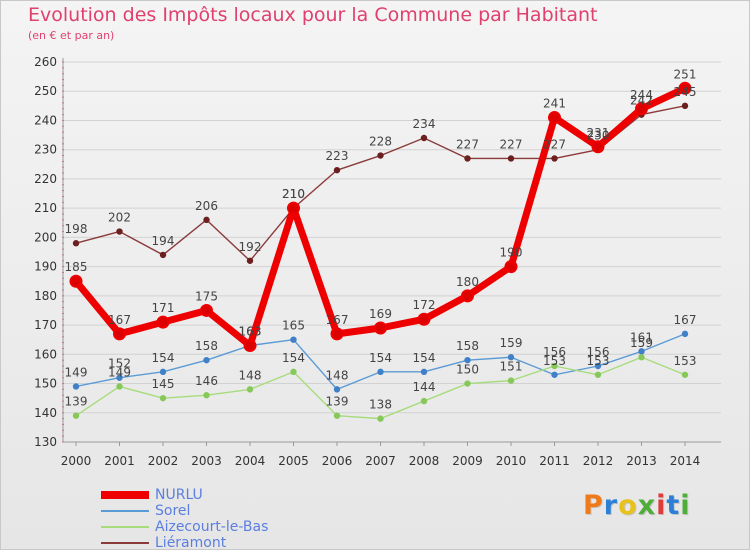 The width and height of the screenshot is (750, 551). I want to click on data-label: 148, so click(250, 375).